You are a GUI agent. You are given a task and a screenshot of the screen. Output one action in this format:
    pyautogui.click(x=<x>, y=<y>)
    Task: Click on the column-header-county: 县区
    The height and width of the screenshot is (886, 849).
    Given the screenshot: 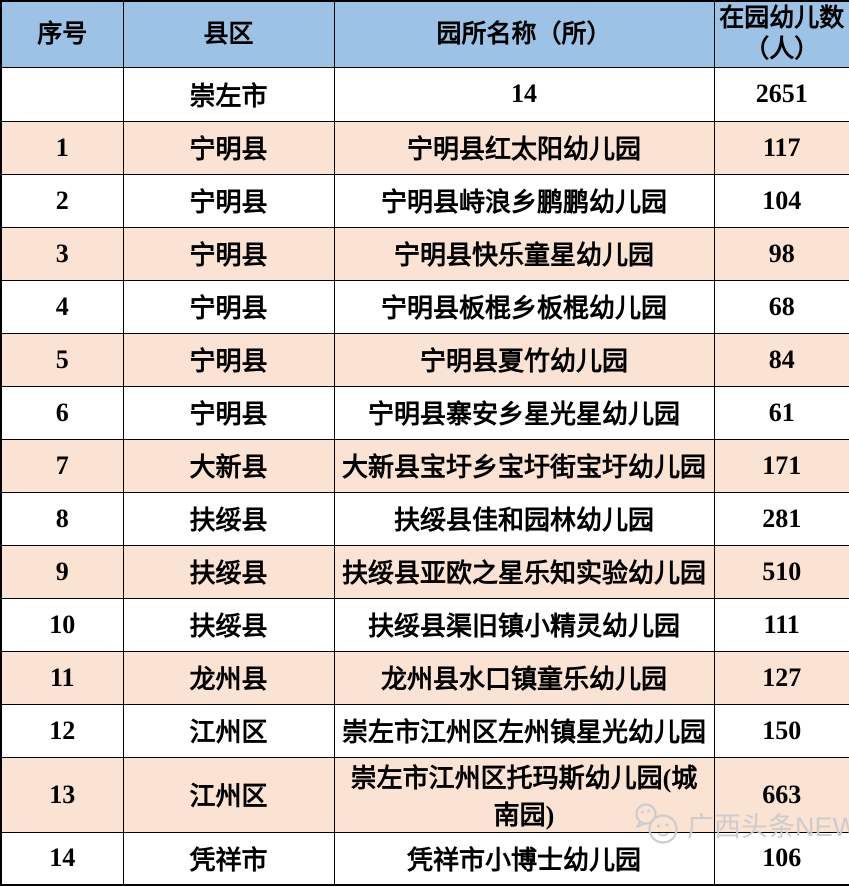 What is the action you would take?
    pyautogui.click(x=228, y=34)
    